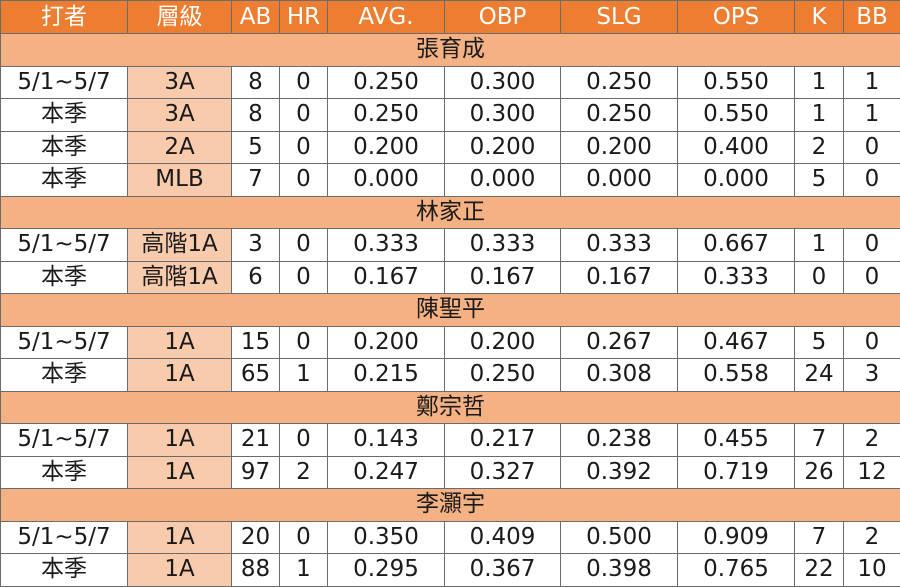 The width and height of the screenshot is (900, 587). What do you see at coordinates (386, 440) in the screenshot?
I see `avg-cell: 0.143` at bounding box center [386, 440].